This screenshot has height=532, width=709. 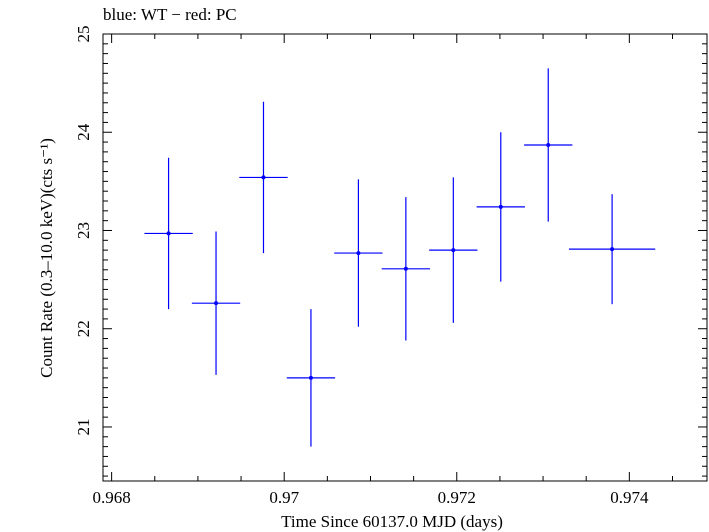 What do you see at coordinates (112, 497) in the screenshot?
I see `x-tick-label: 0.968` at bounding box center [112, 497].